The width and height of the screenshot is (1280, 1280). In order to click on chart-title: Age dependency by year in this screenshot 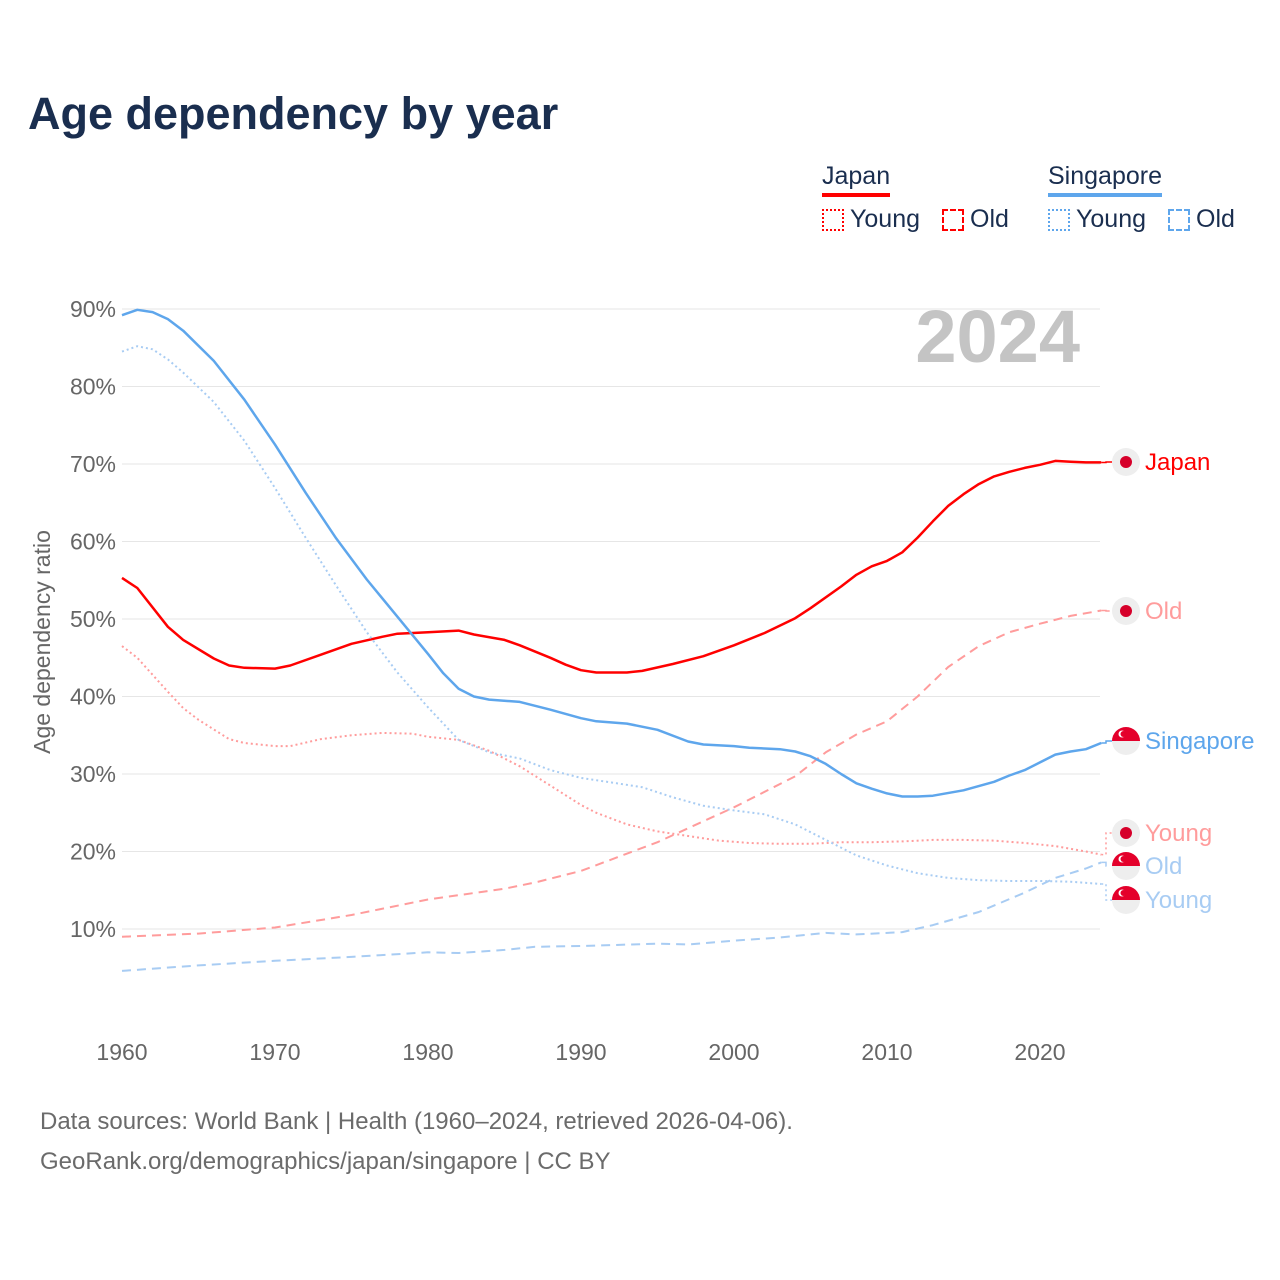, I will do `click(293, 113)`.